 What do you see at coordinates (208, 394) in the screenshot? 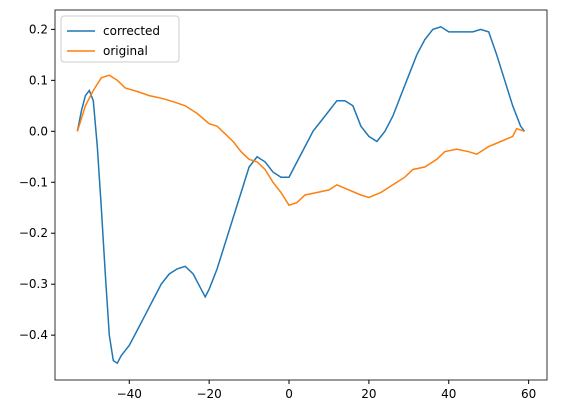
I see `x-tick-label: −20` at bounding box center [208, 394].